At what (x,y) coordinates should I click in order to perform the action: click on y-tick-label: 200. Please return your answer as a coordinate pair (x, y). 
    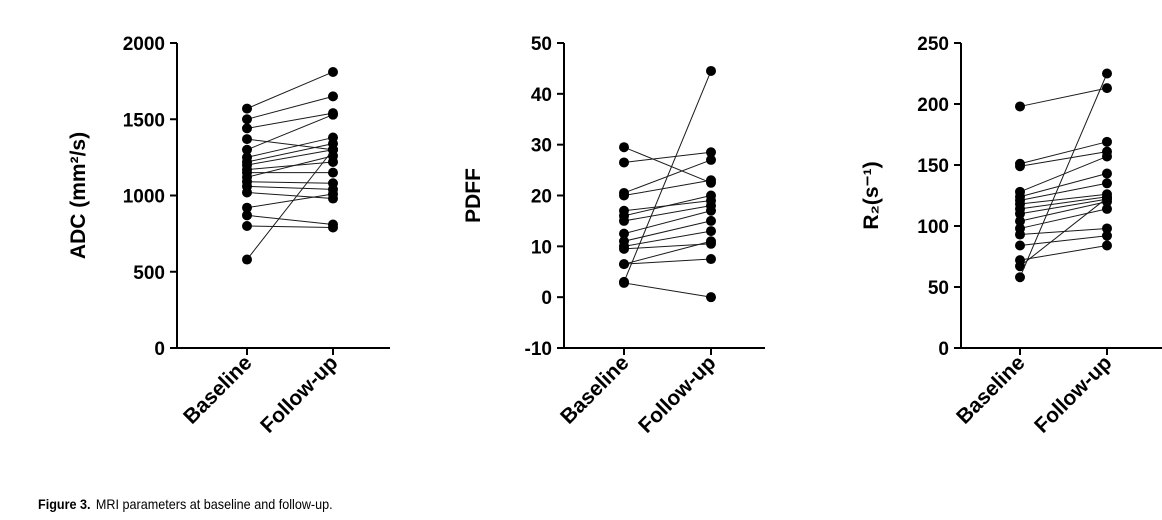
    Looking at the image, I should click on (933, 105).